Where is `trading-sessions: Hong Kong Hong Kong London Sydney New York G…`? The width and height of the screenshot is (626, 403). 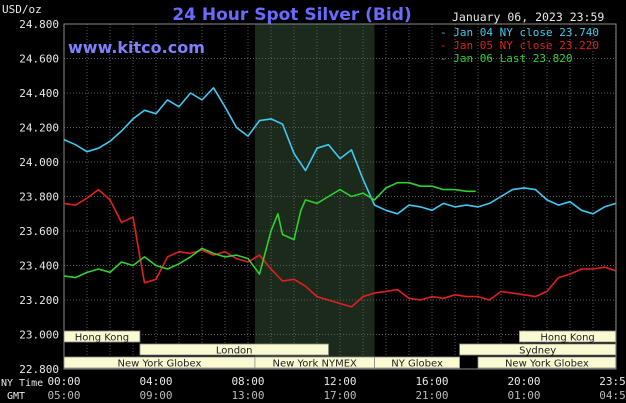
trading-sessions: Hong Kong Hong Kong London Sydney New York G… is located at coordinates (340, 350).